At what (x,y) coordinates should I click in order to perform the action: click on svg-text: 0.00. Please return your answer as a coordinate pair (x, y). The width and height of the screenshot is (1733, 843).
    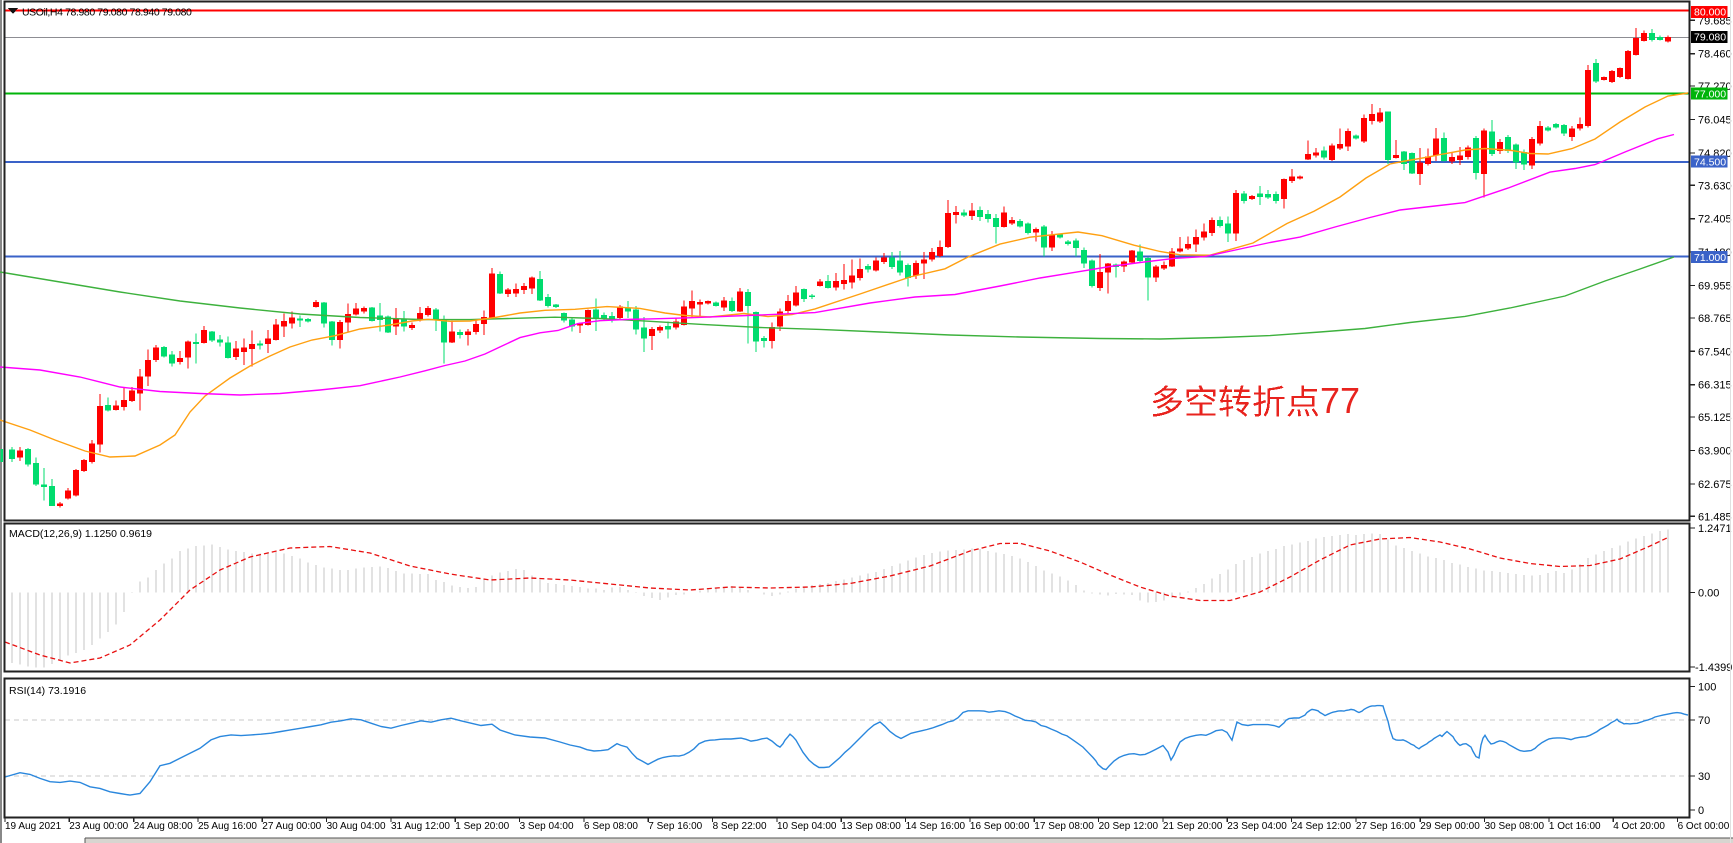
    Looking at the image, I should click on (1708, 594).